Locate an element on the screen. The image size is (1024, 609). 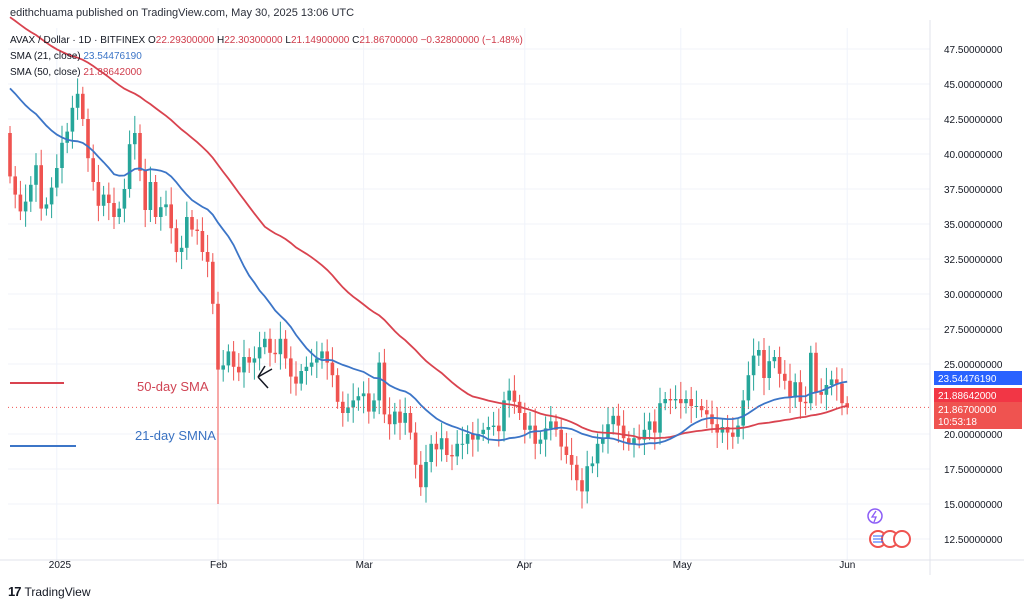
x-tick-label: Jun is located at coordinates (847, 565).